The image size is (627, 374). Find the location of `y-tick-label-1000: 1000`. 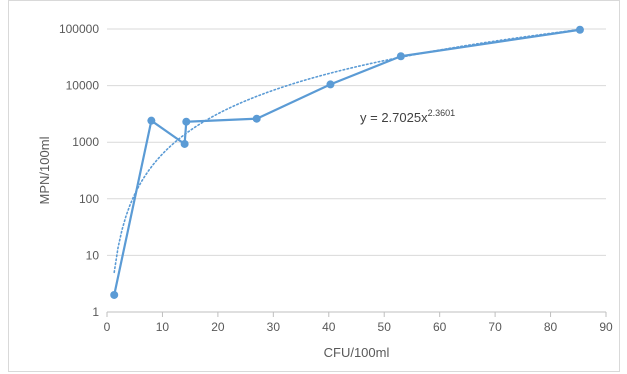

y-tick-label-1000: 1000 is located at coordinates (85, 142).